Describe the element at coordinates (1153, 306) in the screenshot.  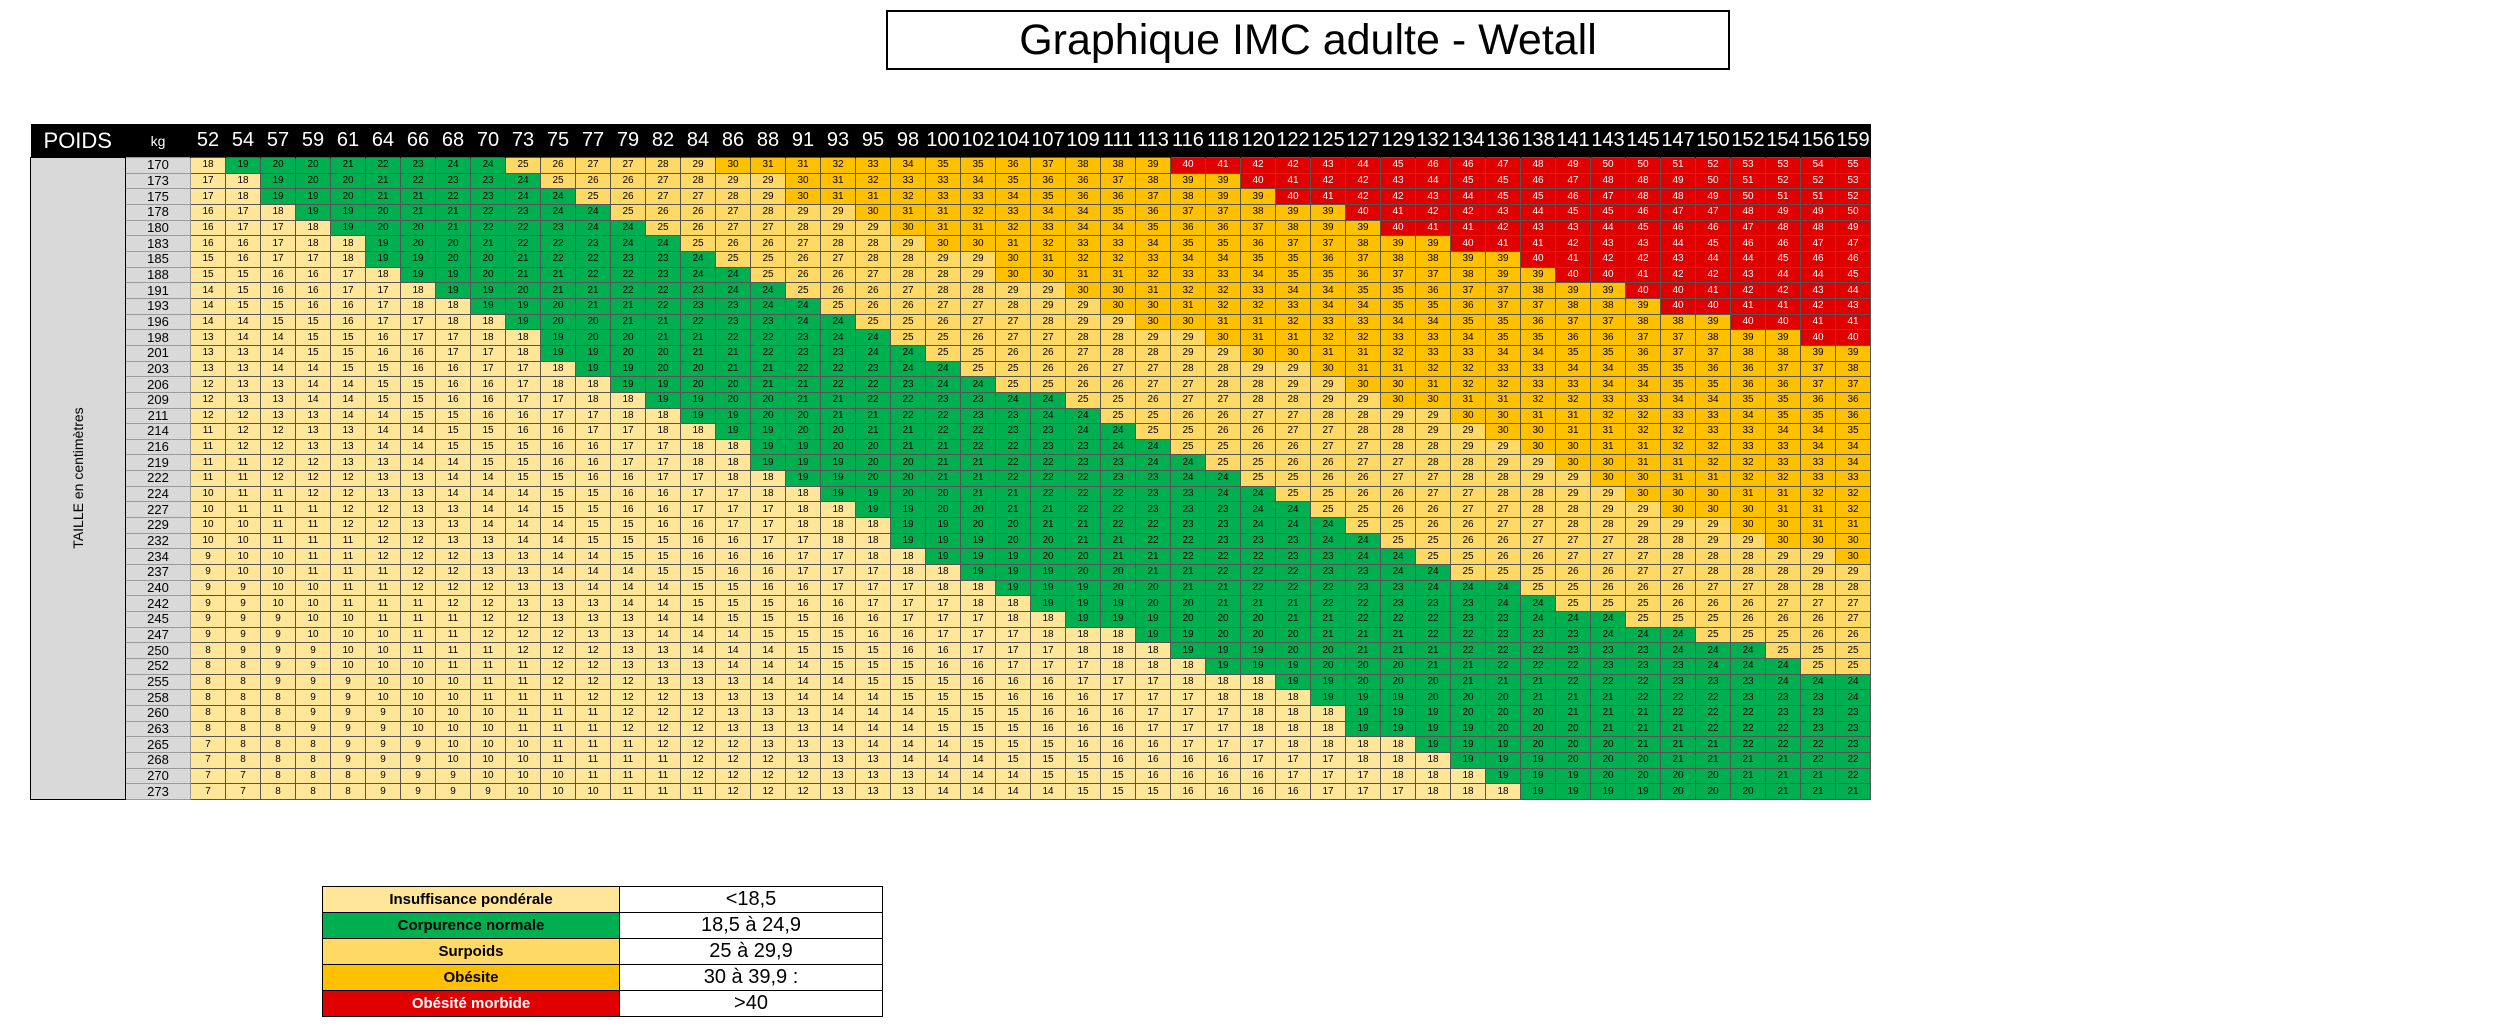
I see `bmi-cell: 30` at that location.